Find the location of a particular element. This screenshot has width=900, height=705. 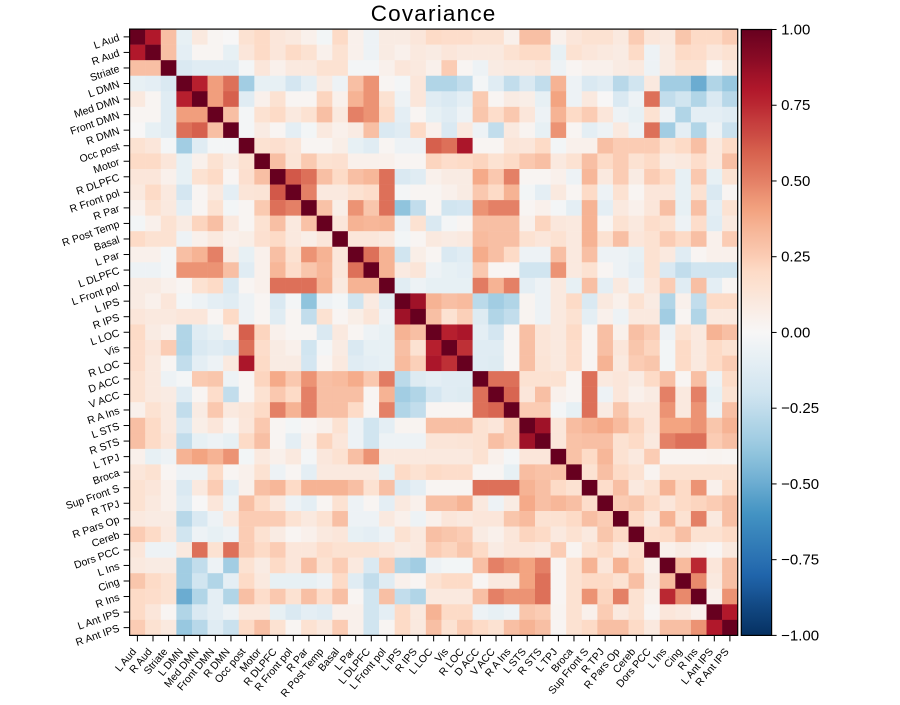

svg-text: 0.00 is located at coordinates (795, 332).